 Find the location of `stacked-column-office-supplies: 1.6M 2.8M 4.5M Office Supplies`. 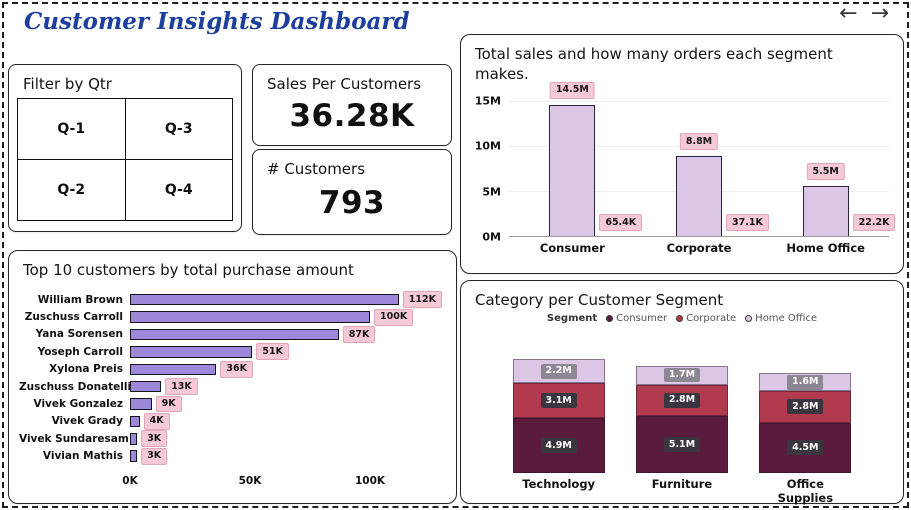

stacked-column-office-supplies: 1.6M 2.8M 4.5M Office Supplies is located at coordinates (805, 439).